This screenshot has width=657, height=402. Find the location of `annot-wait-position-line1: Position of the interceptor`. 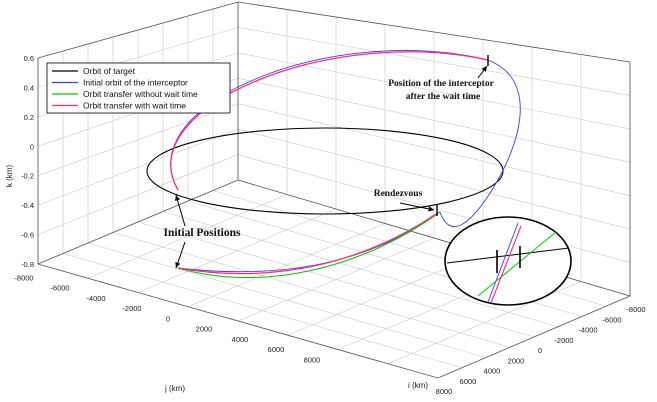

annot-wait-position-line1: Position of the interceptor is located at coordinates (441, 84).